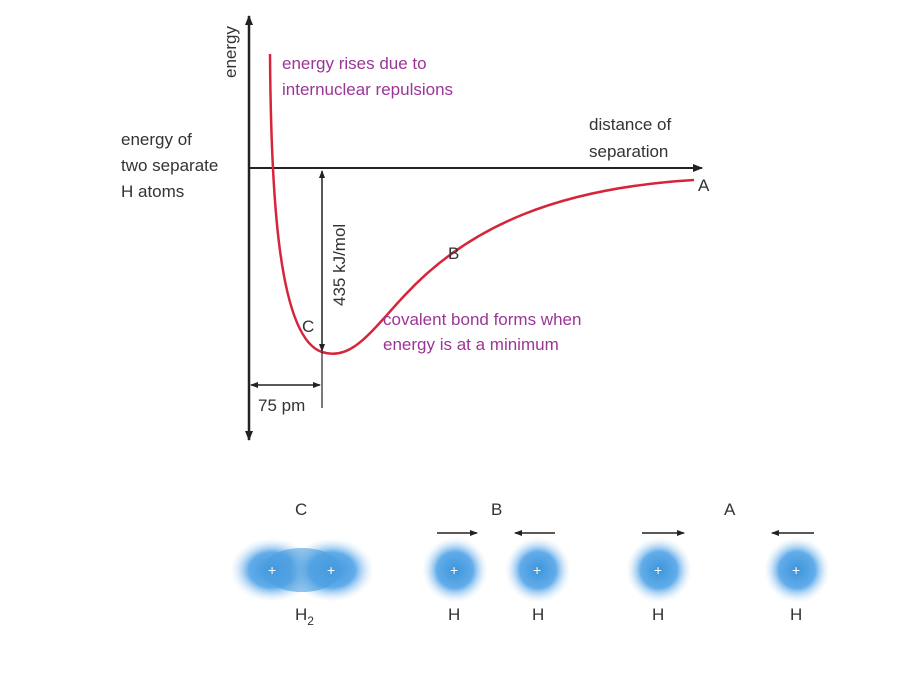 Image resolution: width=904 pixels, height=678 pixels. Describe the element at coordinates (281, 405) in the screenshot. I see `bond-length: 75 pm` at that location.